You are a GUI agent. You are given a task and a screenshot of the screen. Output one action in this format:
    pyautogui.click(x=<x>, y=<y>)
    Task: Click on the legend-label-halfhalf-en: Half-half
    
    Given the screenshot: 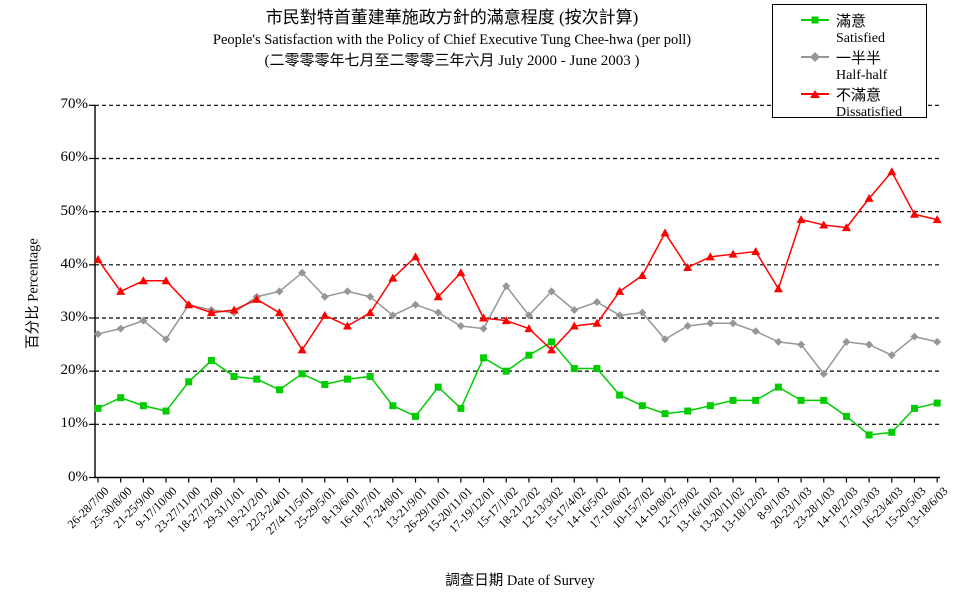 What is the action you would take?
    pyautogui.click(x=862, y=75)
    